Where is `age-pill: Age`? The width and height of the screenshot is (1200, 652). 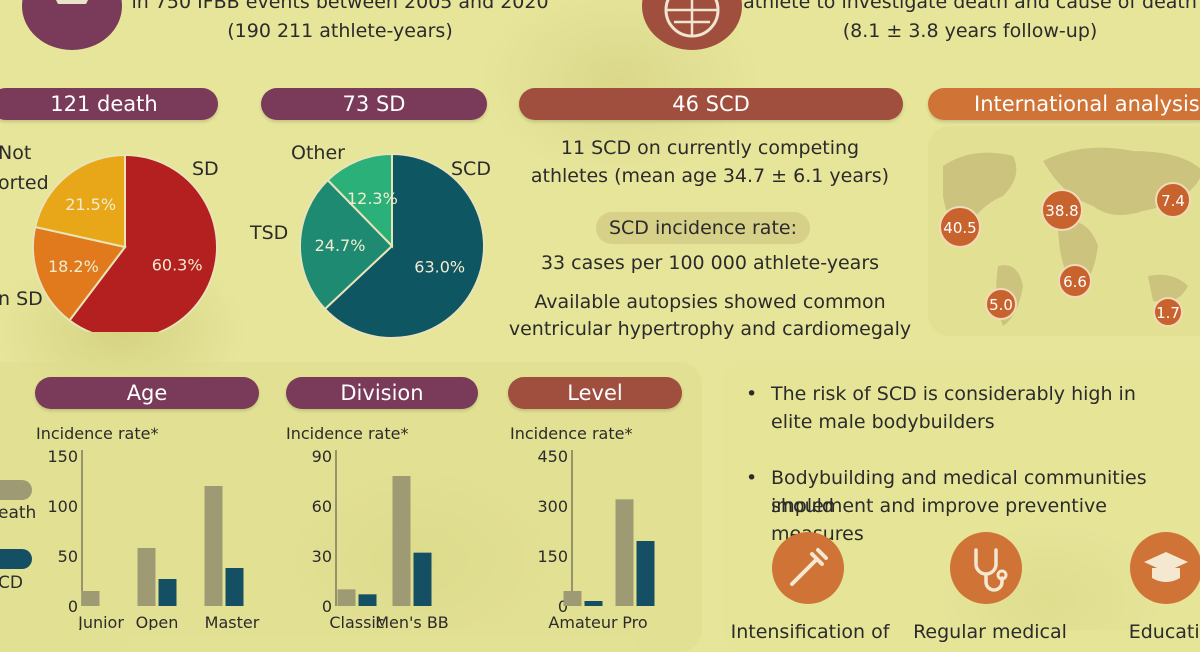
age-pill: Age is located at coordinates (147, 393).